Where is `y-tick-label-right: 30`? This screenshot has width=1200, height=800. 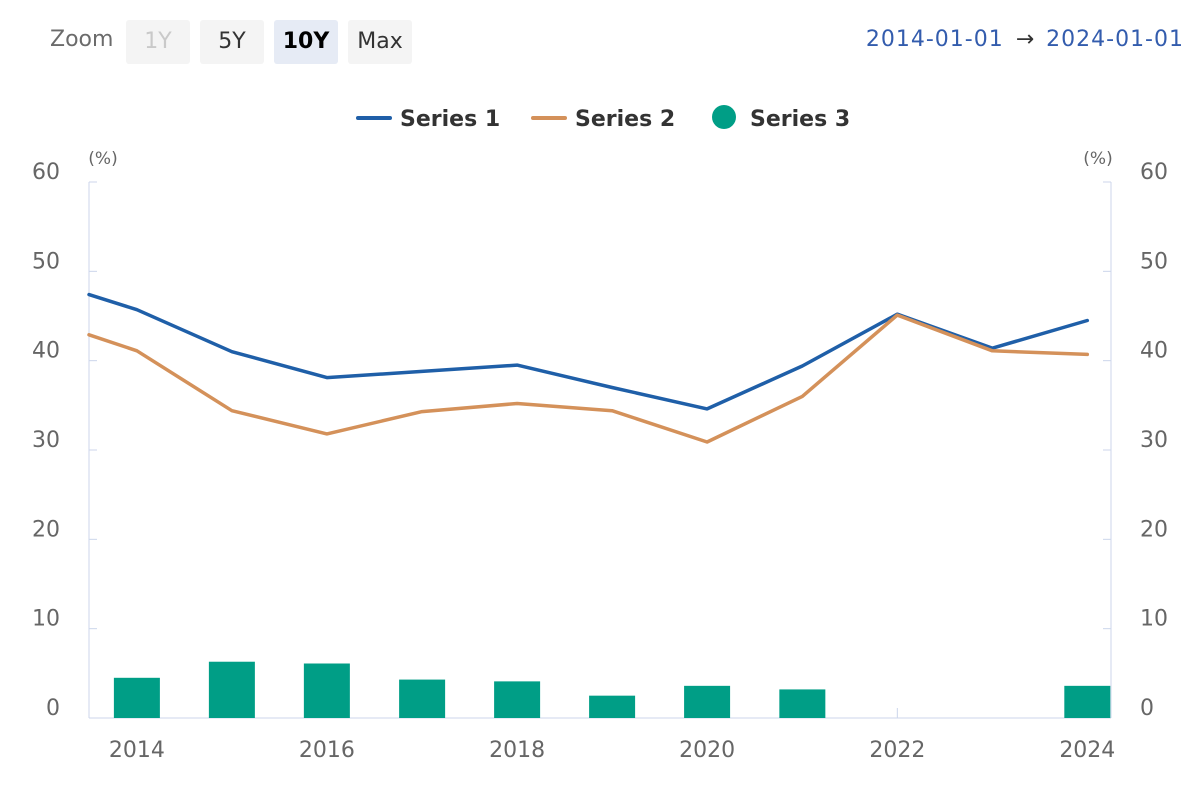 y-tick-label-right: 30 is located at coordinates (1154, 440).